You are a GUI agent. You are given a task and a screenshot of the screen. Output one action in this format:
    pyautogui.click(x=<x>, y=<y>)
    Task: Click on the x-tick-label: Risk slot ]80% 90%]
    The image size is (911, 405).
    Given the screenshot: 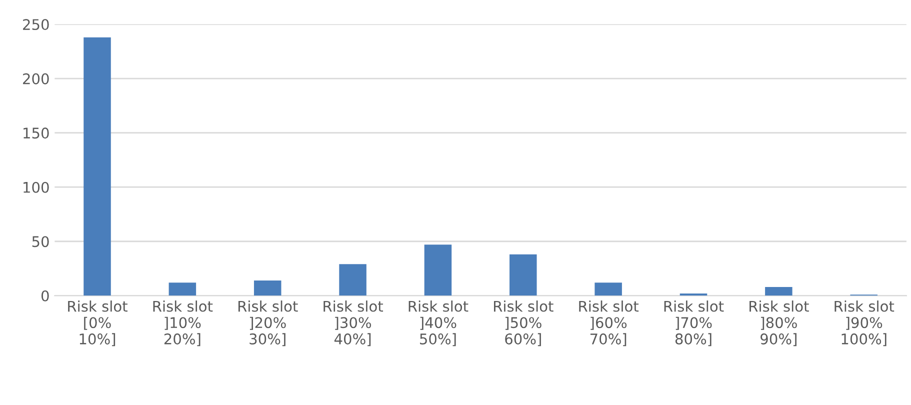 What is the action you would take?
    pyautogui.click(x=779, y=323)
    